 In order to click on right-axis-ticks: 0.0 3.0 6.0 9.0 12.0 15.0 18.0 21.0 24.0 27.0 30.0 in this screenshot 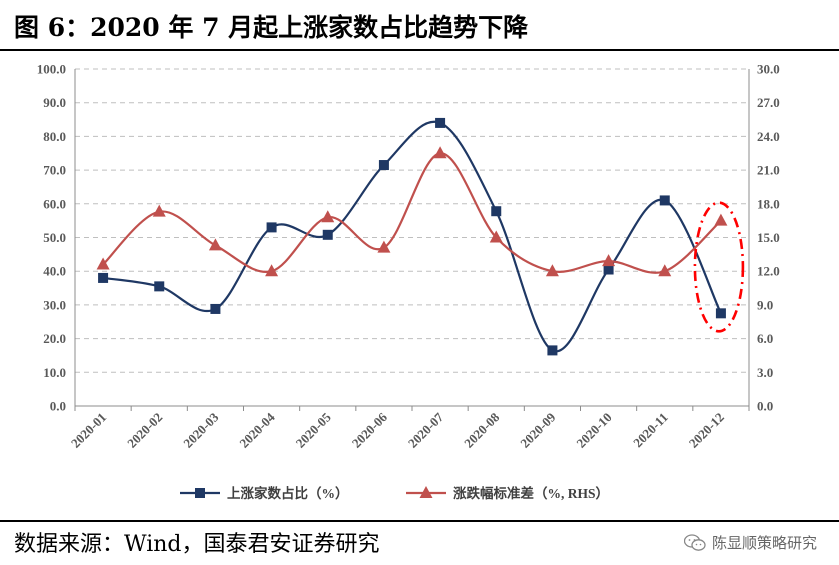, I will do `click(768, 238)`.